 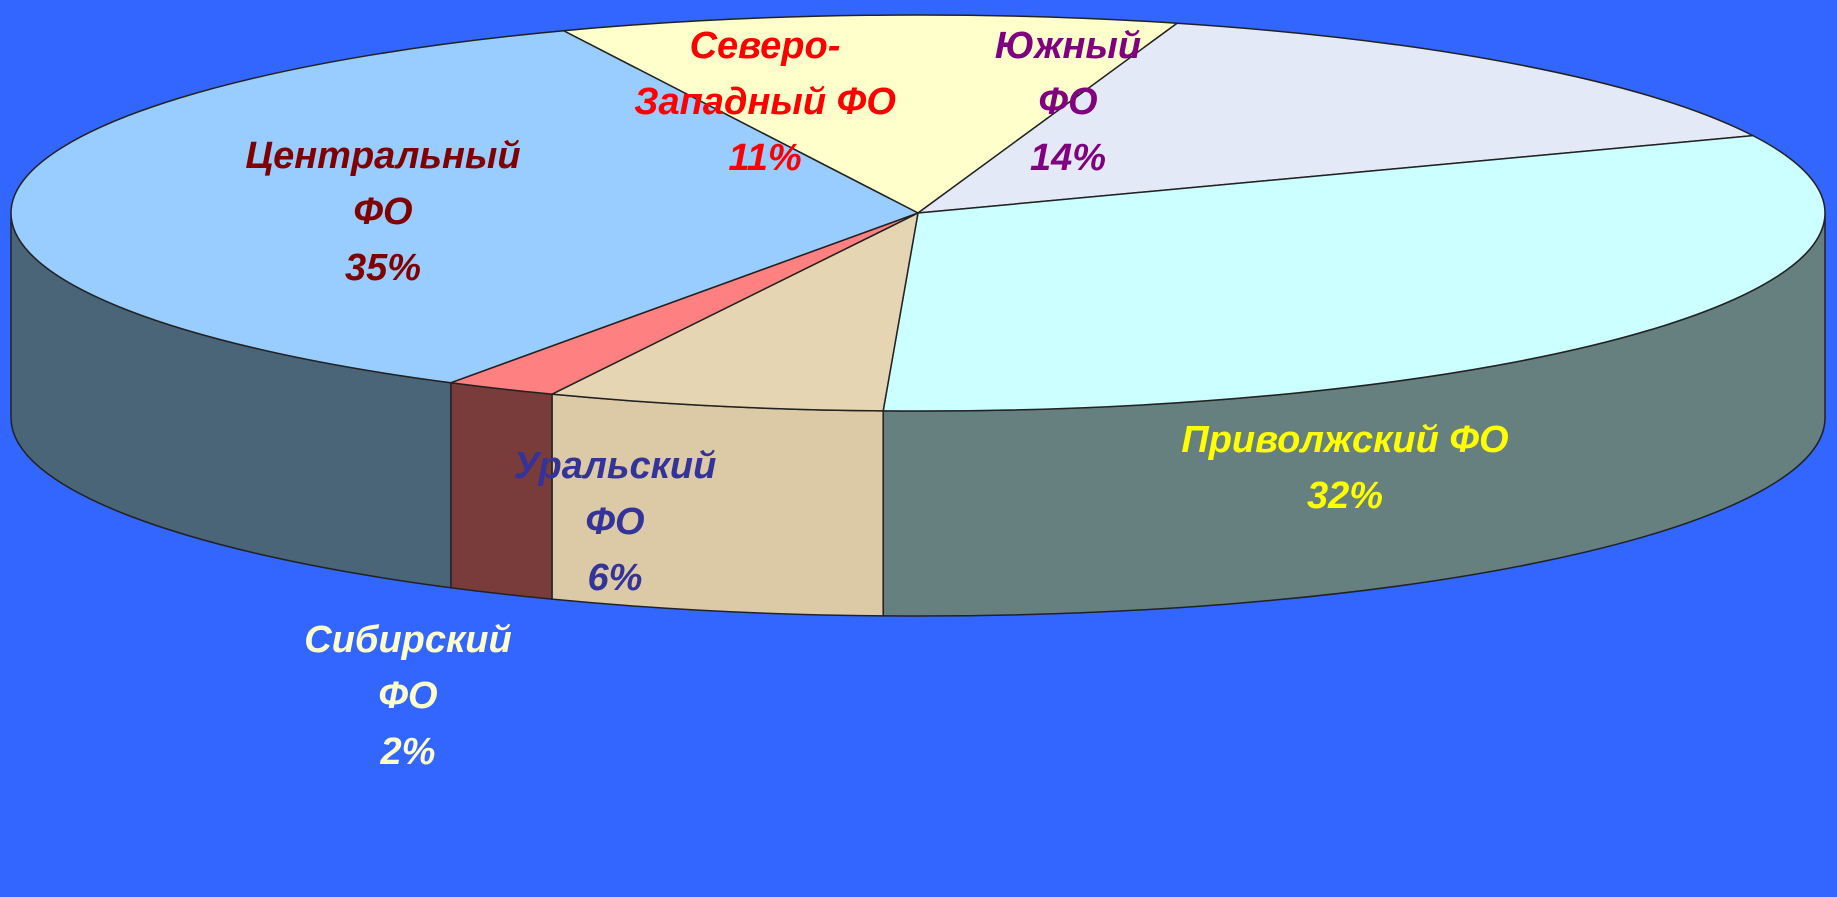 I want to click on slice-label: Сибирский ФО 2%, so click(x=408, y=696).